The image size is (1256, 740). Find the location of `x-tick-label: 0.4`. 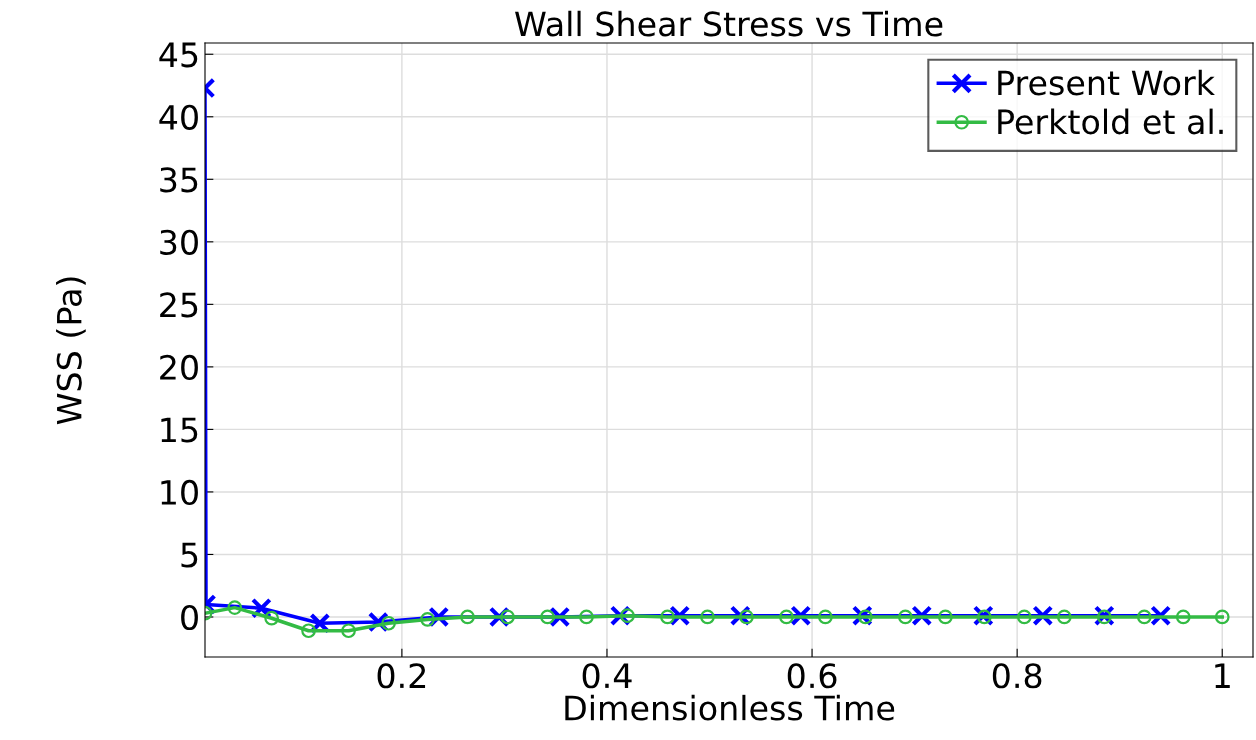

x-tick-label: 0.4 is located at coordinates (607, 676).